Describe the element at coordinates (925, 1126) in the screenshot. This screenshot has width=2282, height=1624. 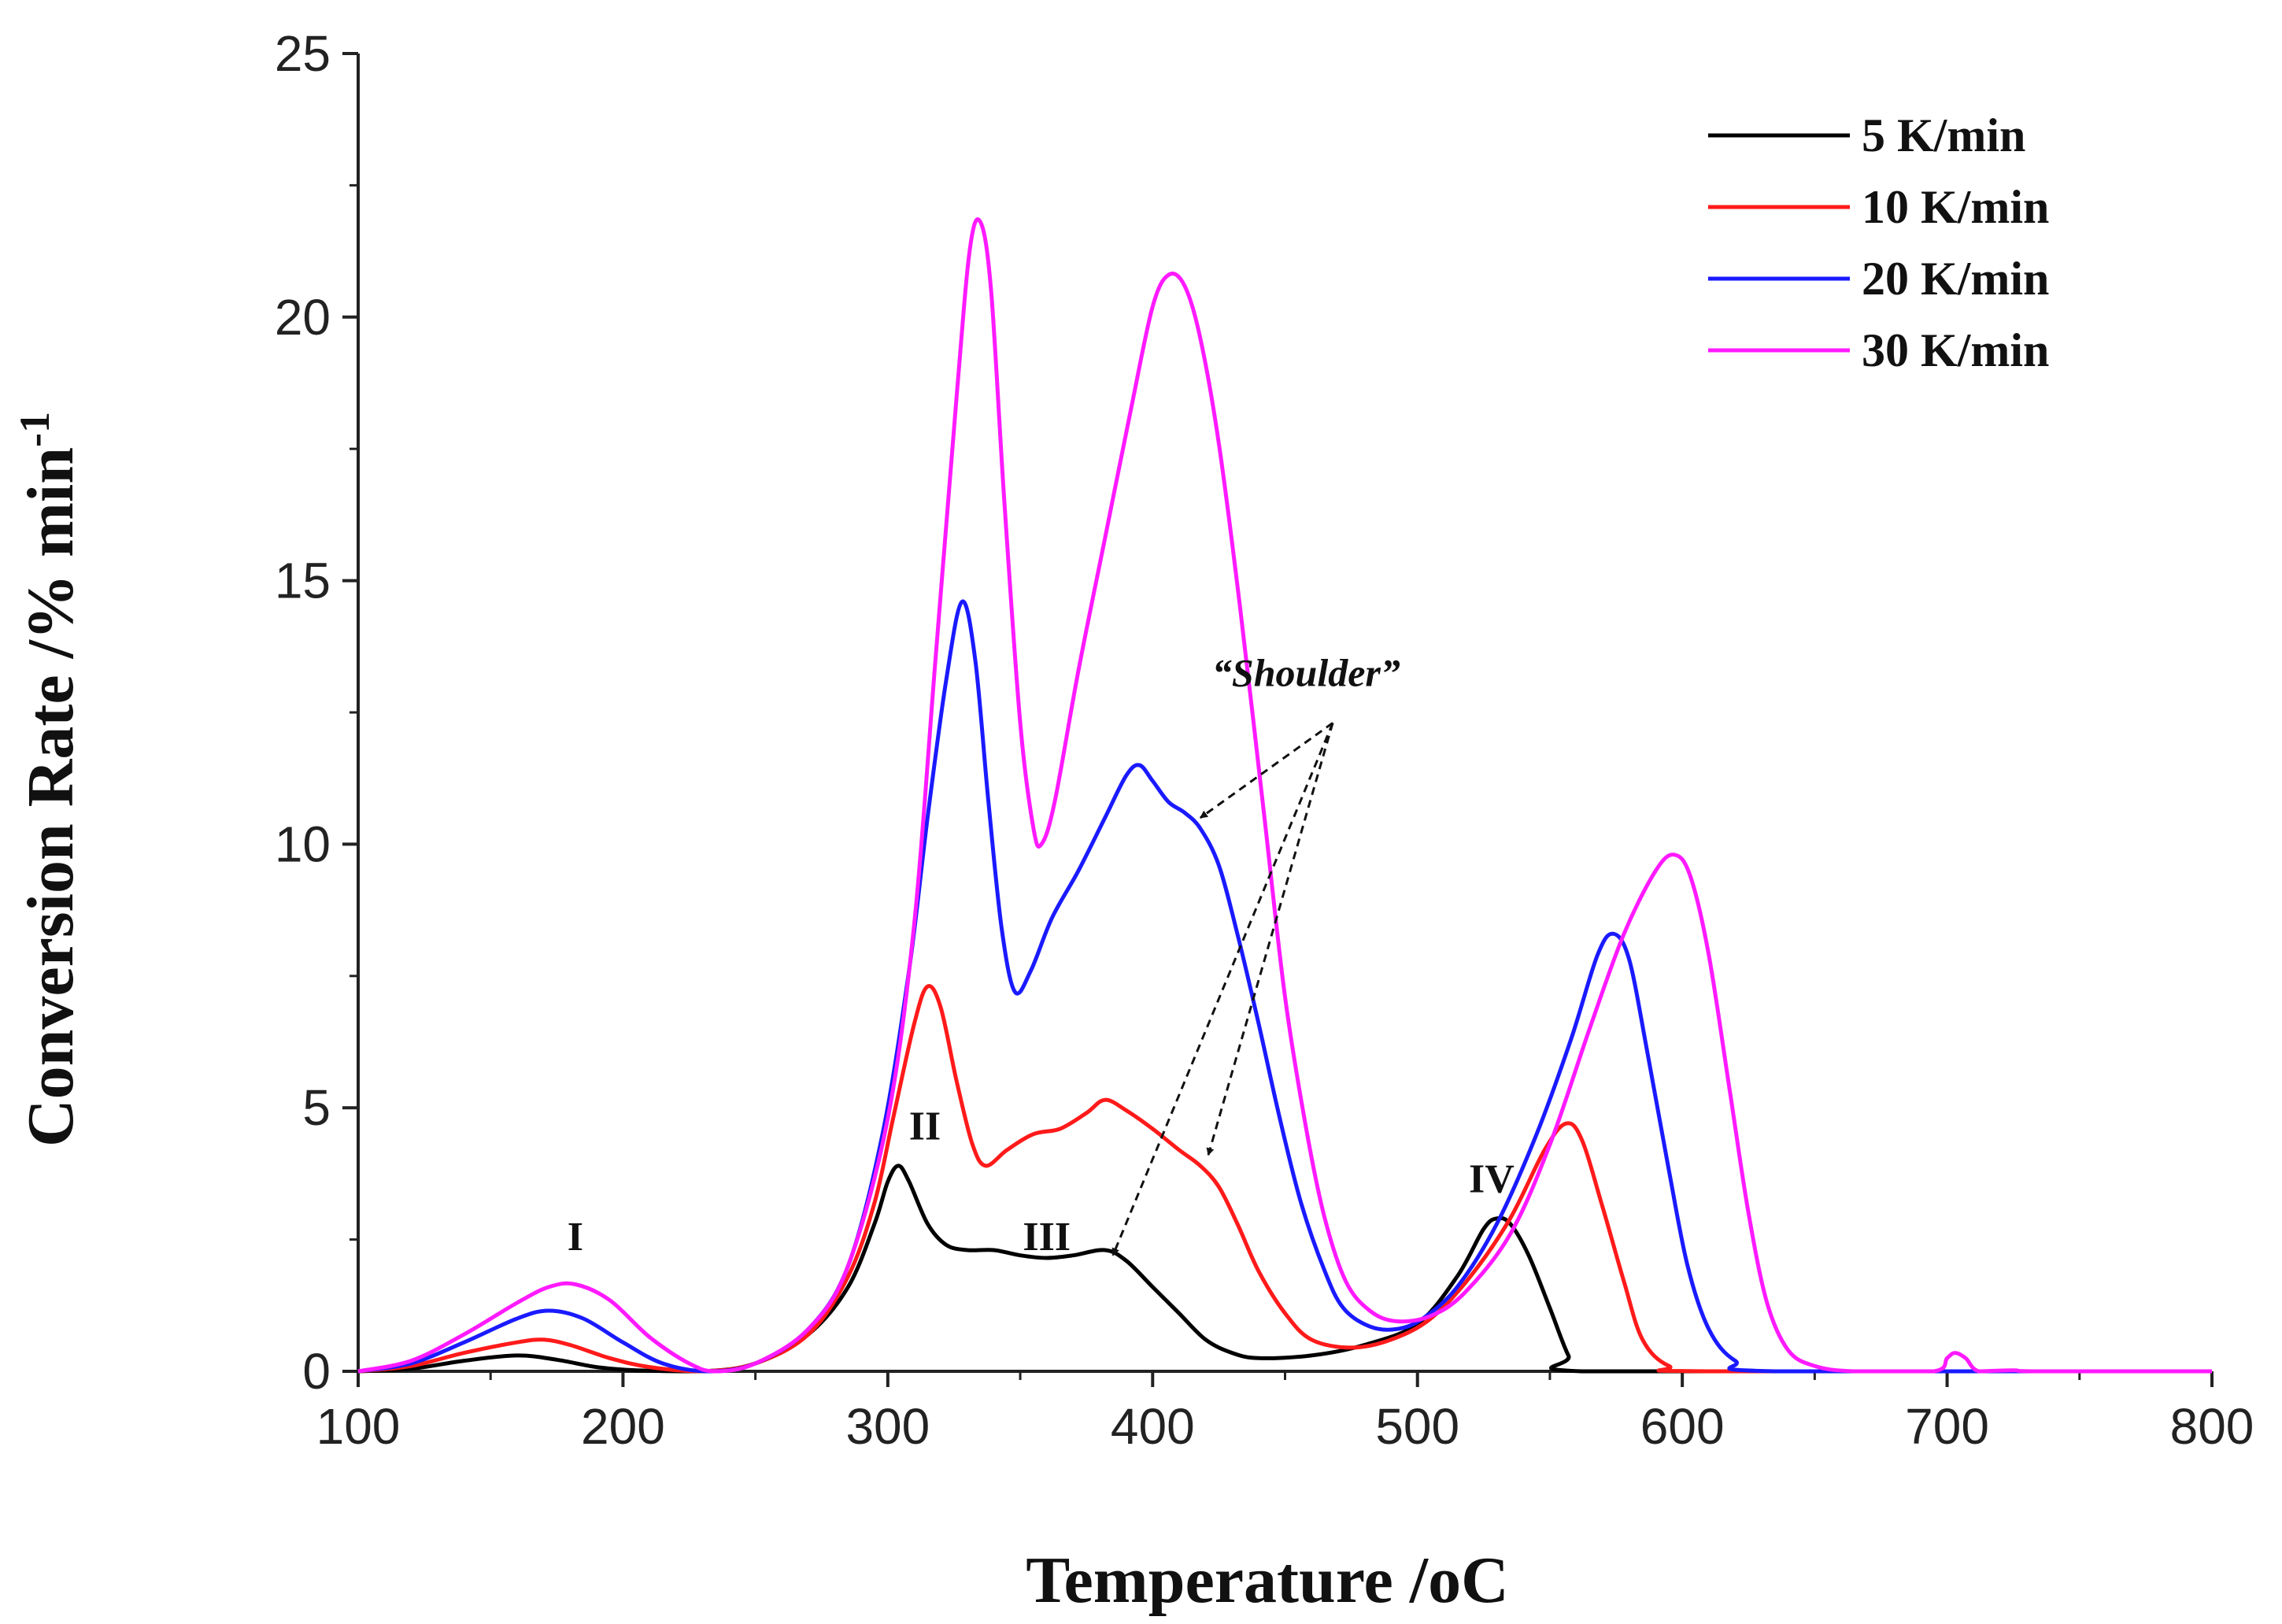
I see `region-label-2: II` at that location.